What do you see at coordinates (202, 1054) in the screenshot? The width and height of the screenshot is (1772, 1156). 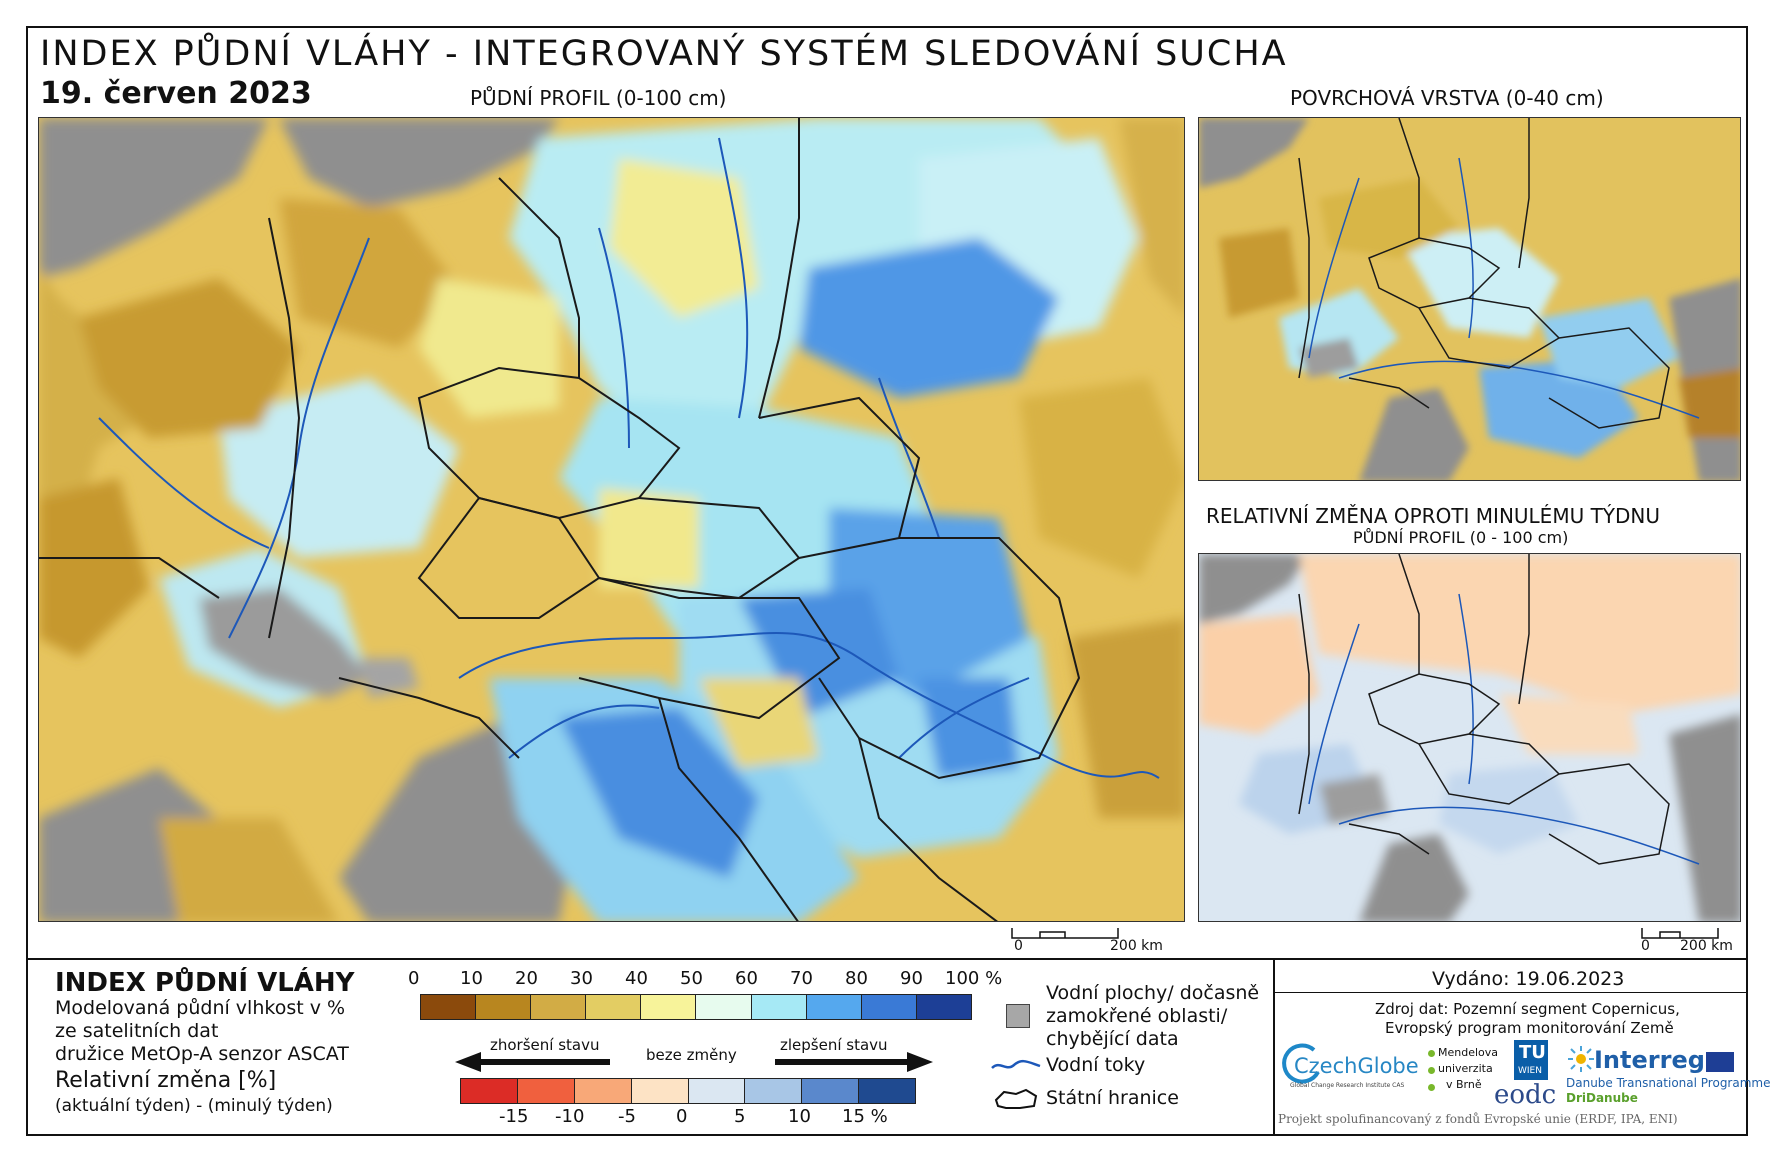 I see `legend-desc-3: družice MetOp-A senzor ASCAT` at bounding box center [202, 1054].